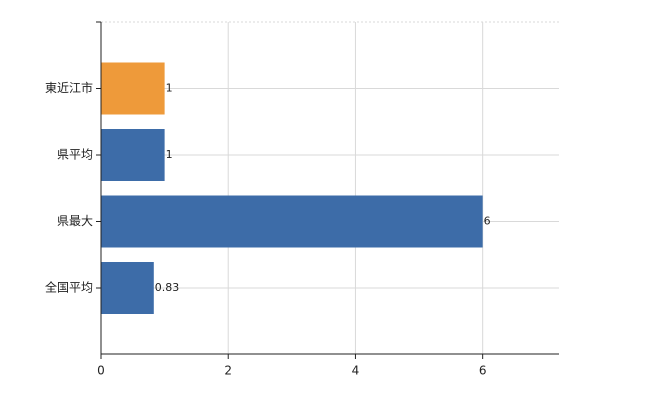 The height and width of the screenshot is (400, 650). Describe the element at coordinates (69, 87) in the screenshot. I see `y-tick-label: 東近江市` at that location.